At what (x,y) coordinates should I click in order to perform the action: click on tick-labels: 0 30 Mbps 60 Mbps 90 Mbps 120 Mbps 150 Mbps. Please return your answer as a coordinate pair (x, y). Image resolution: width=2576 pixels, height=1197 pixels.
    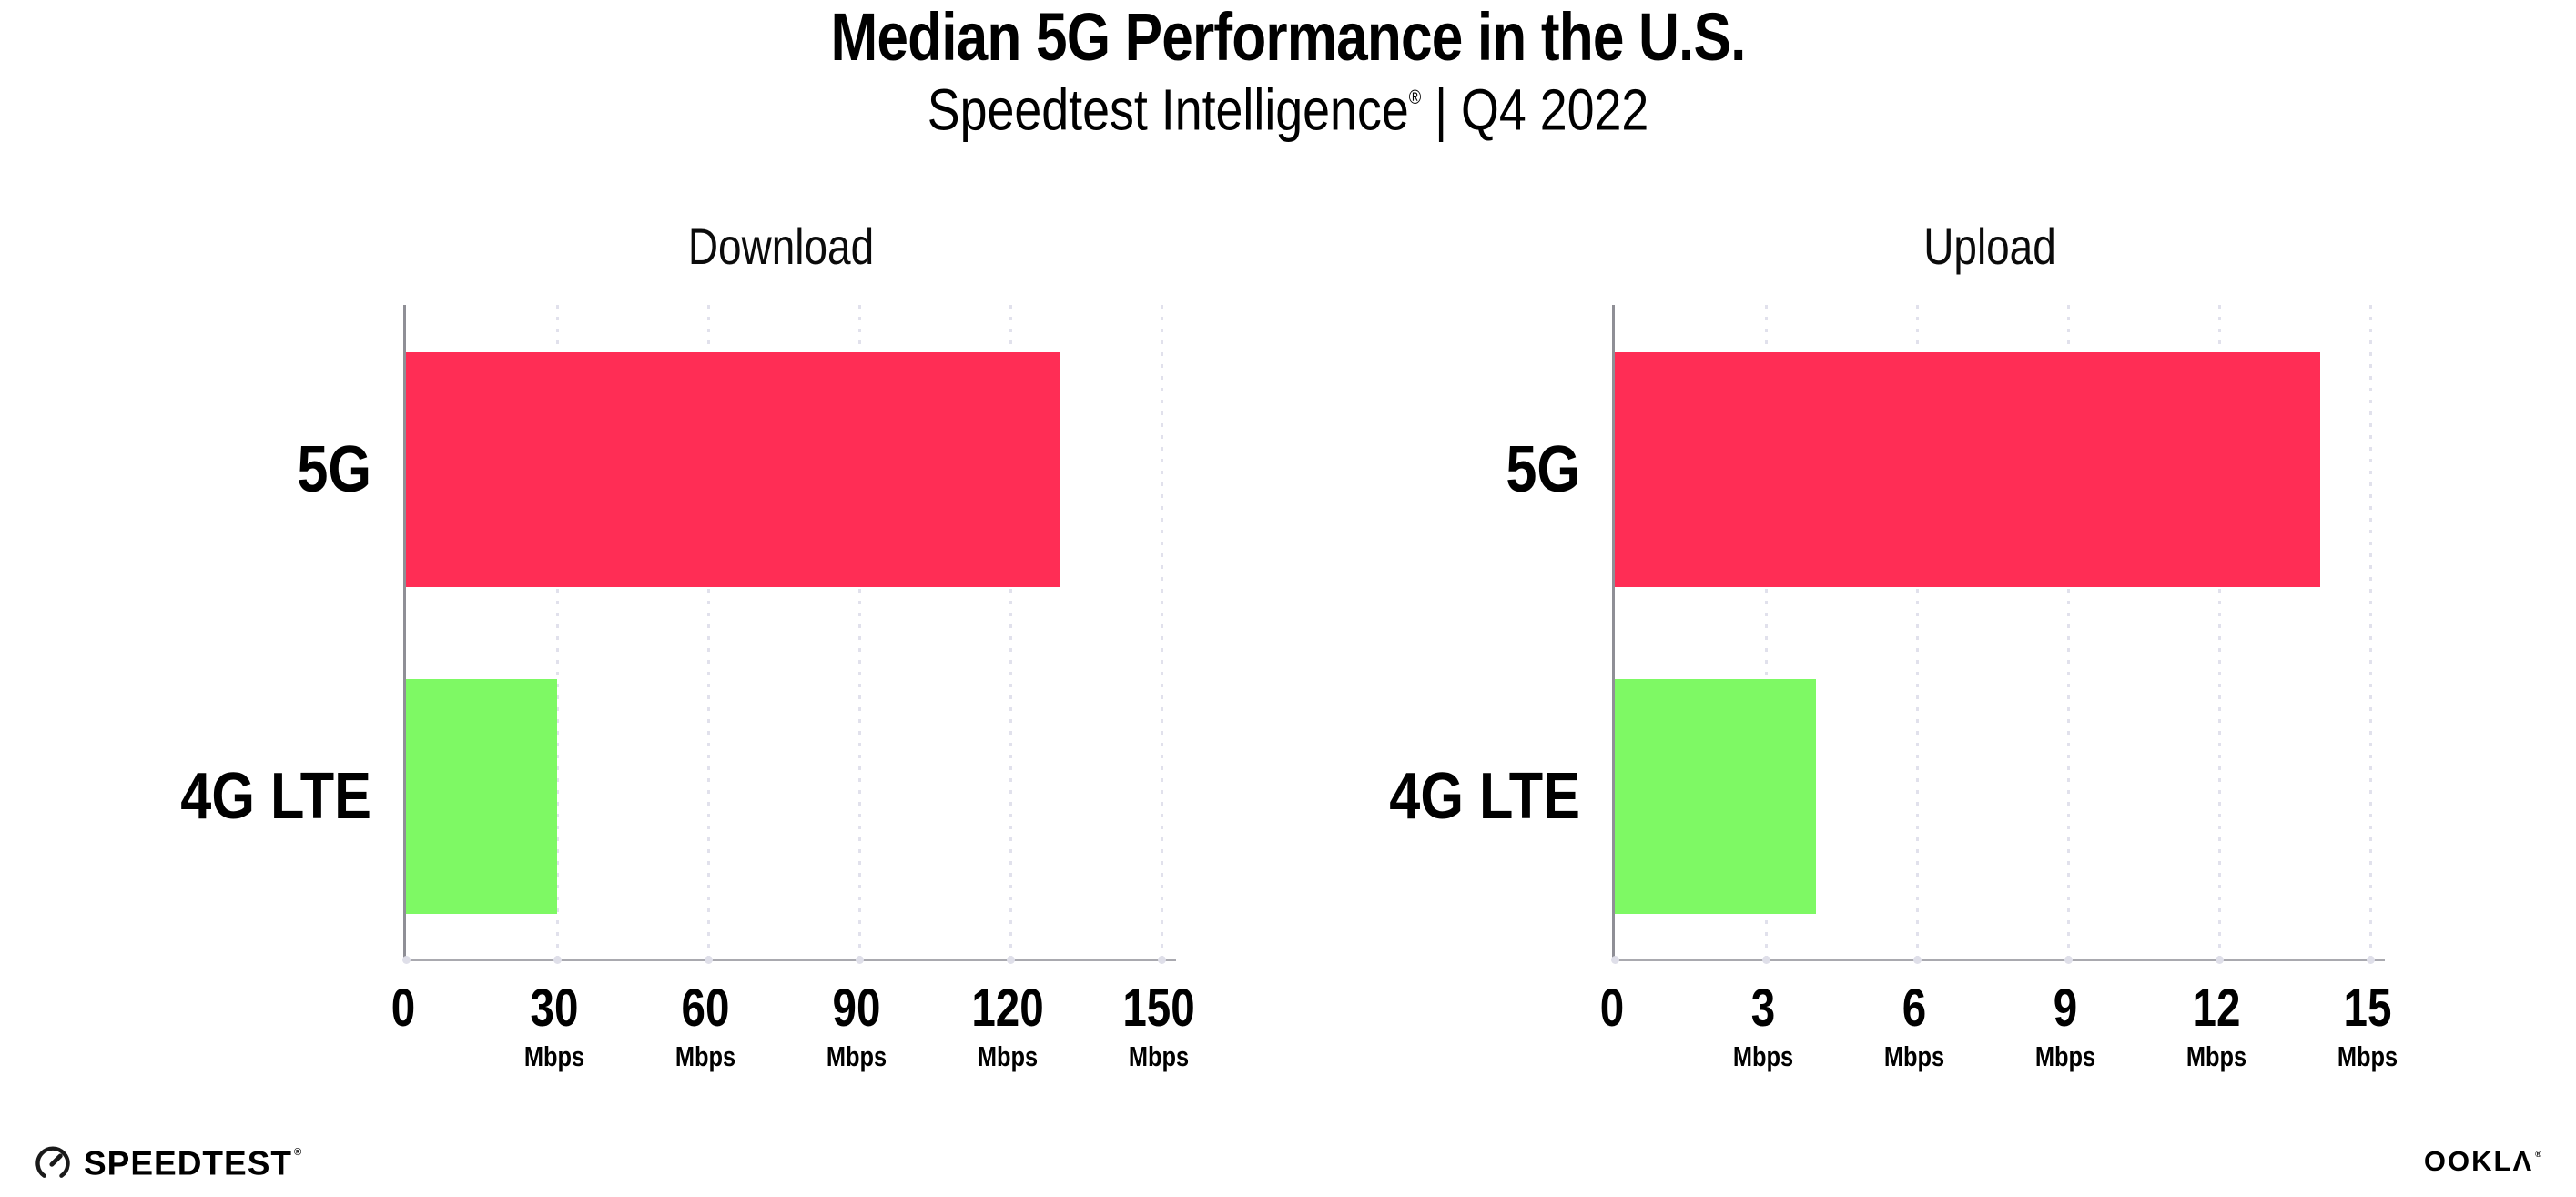
    Looking at the image, I should click on (793, 1045).